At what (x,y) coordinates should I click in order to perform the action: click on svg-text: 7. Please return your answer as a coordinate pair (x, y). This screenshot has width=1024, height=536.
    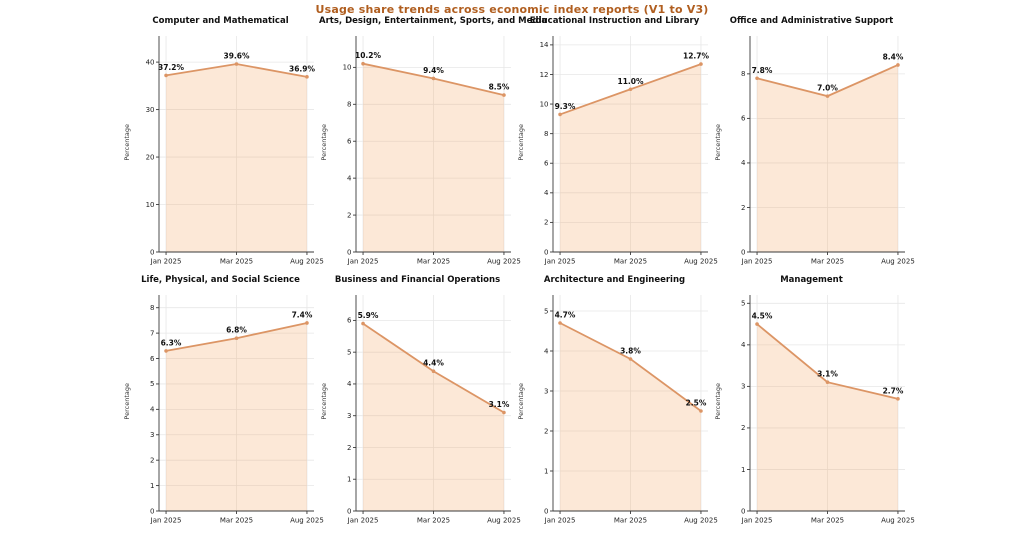
    Looking at the image, I should click on (152, 333).